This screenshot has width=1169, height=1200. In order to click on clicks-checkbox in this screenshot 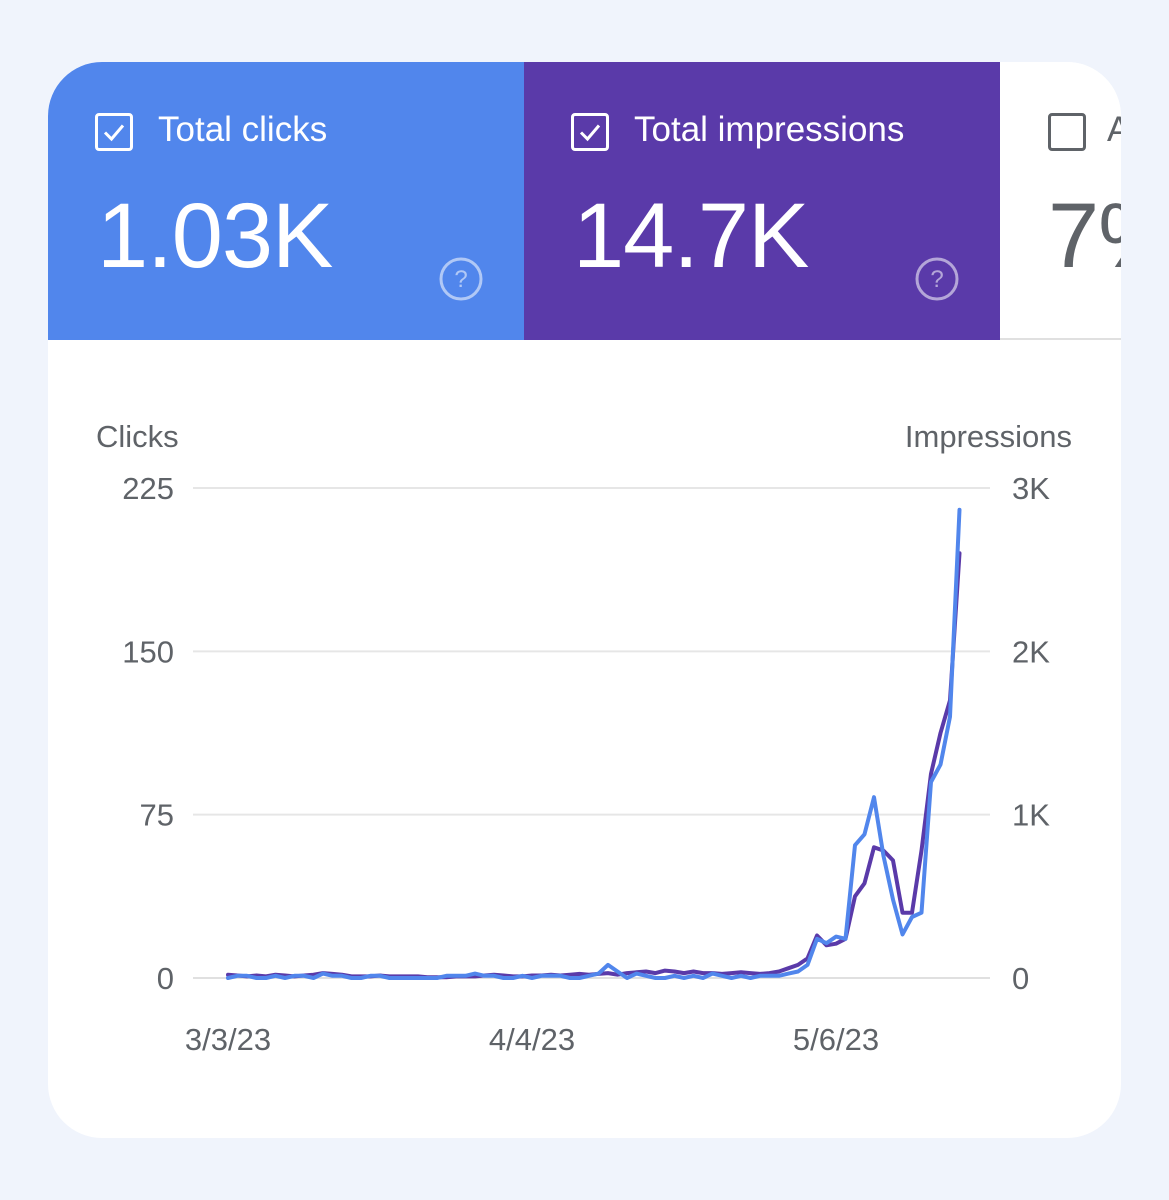, I will do `click(114, 132)`.